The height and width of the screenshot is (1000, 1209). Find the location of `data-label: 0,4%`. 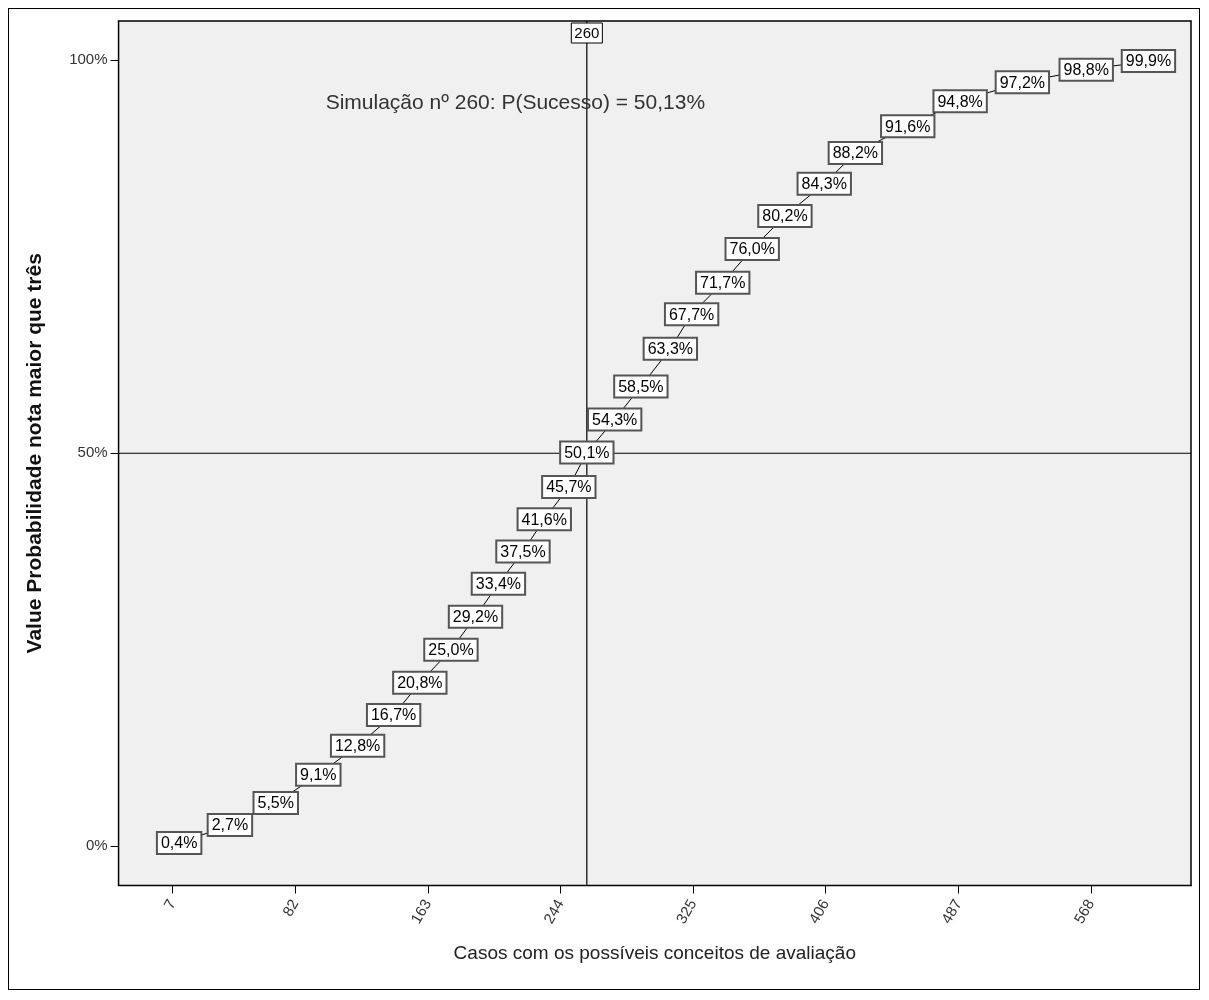

data-label: 0,4% is located at coordinates (179, 843).